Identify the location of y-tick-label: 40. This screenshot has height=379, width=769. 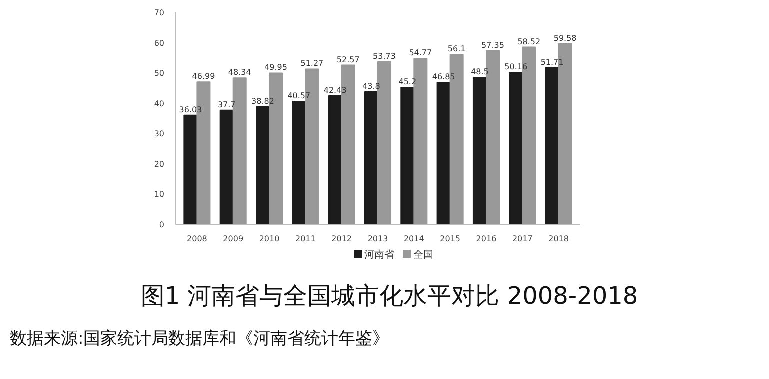
(159, 103).